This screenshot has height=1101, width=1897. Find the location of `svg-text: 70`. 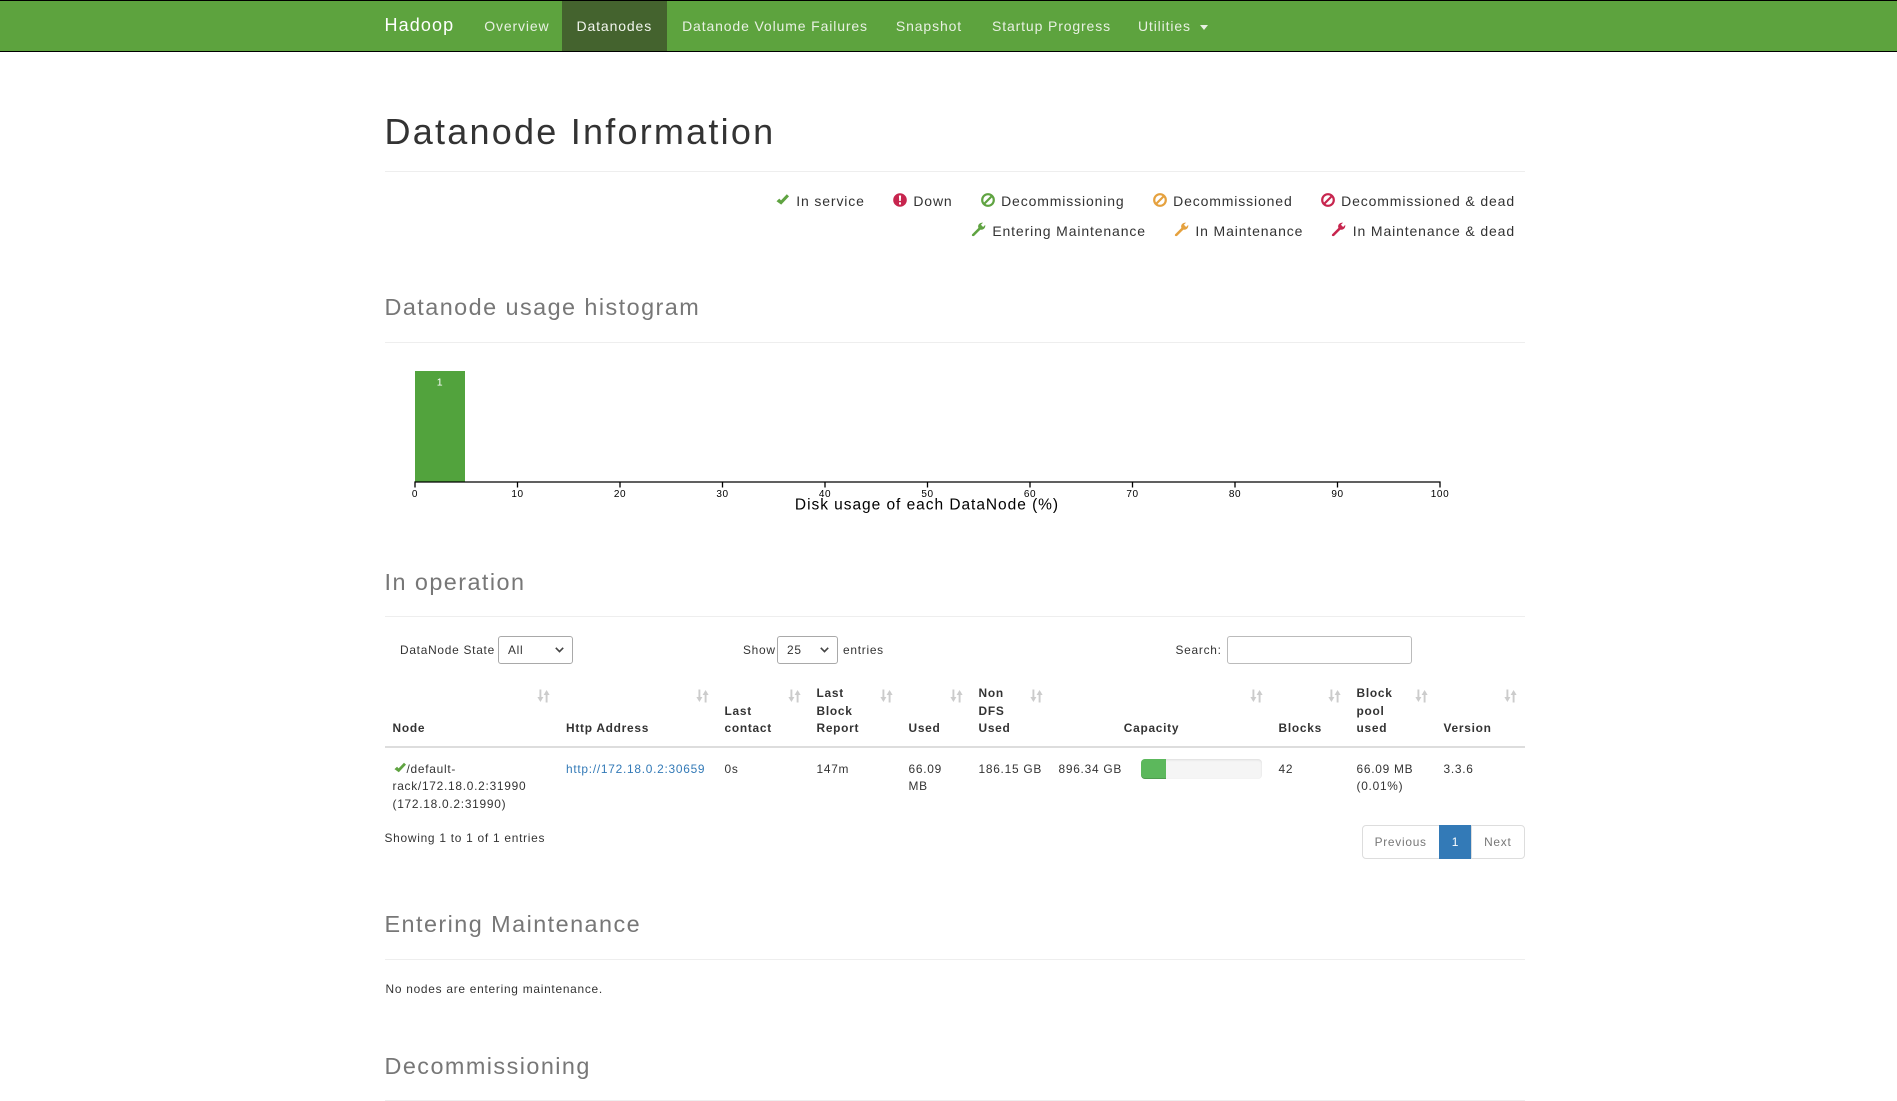

svg-text: 70 is located at coordinates (1132, 494).